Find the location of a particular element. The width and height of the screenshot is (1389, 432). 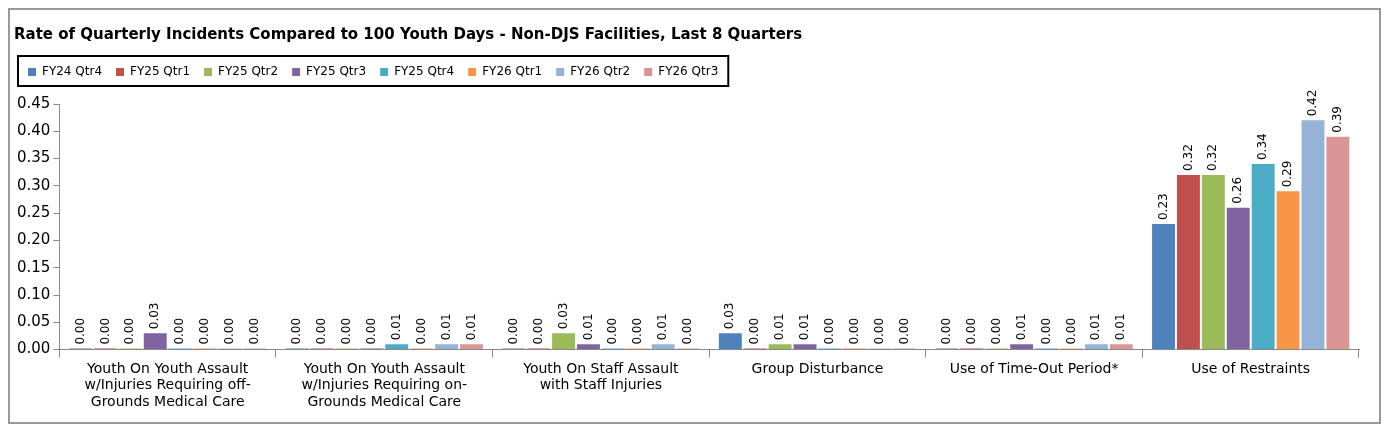

chart-title: Rate of Quarterly Incidents Compared to 100 Youth Days - Non-DJS Facilities, Last 8 Quarters is located at coordinates (408, 33).